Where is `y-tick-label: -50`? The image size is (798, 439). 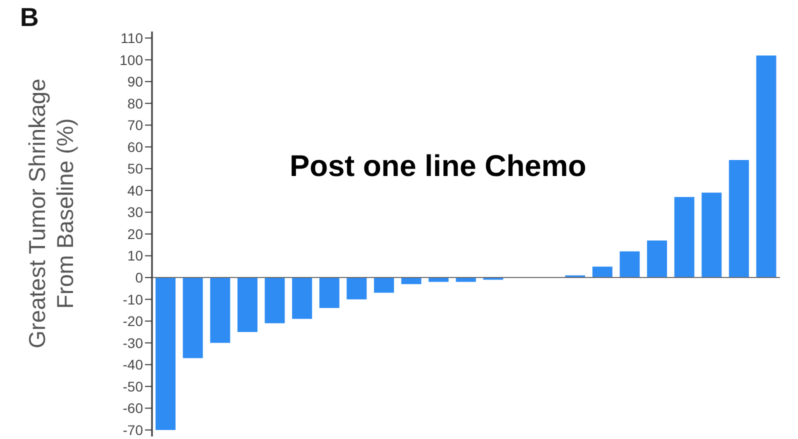
y-tick-label: -50 is located at coordinates (133, 386).